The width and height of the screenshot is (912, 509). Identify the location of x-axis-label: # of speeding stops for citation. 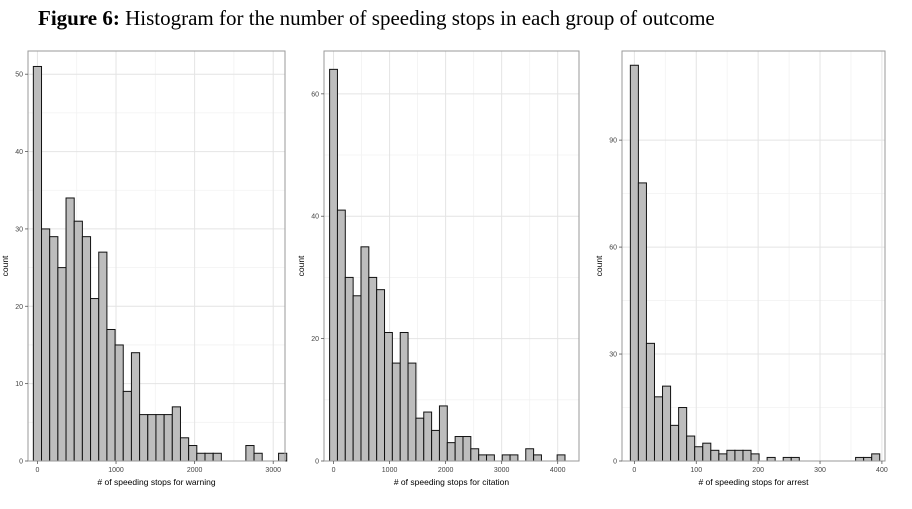
(452, 482).